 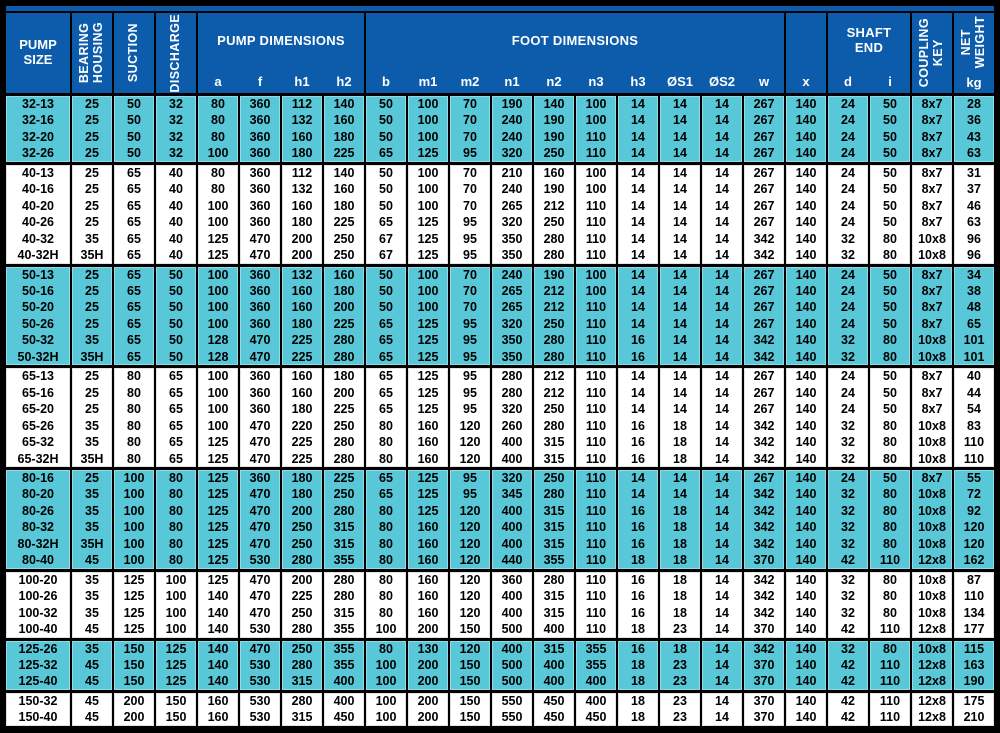 What do you see at coordinates (344, 681) in the screenshot?
I see `value: 400` at bounding box center [344, 681].